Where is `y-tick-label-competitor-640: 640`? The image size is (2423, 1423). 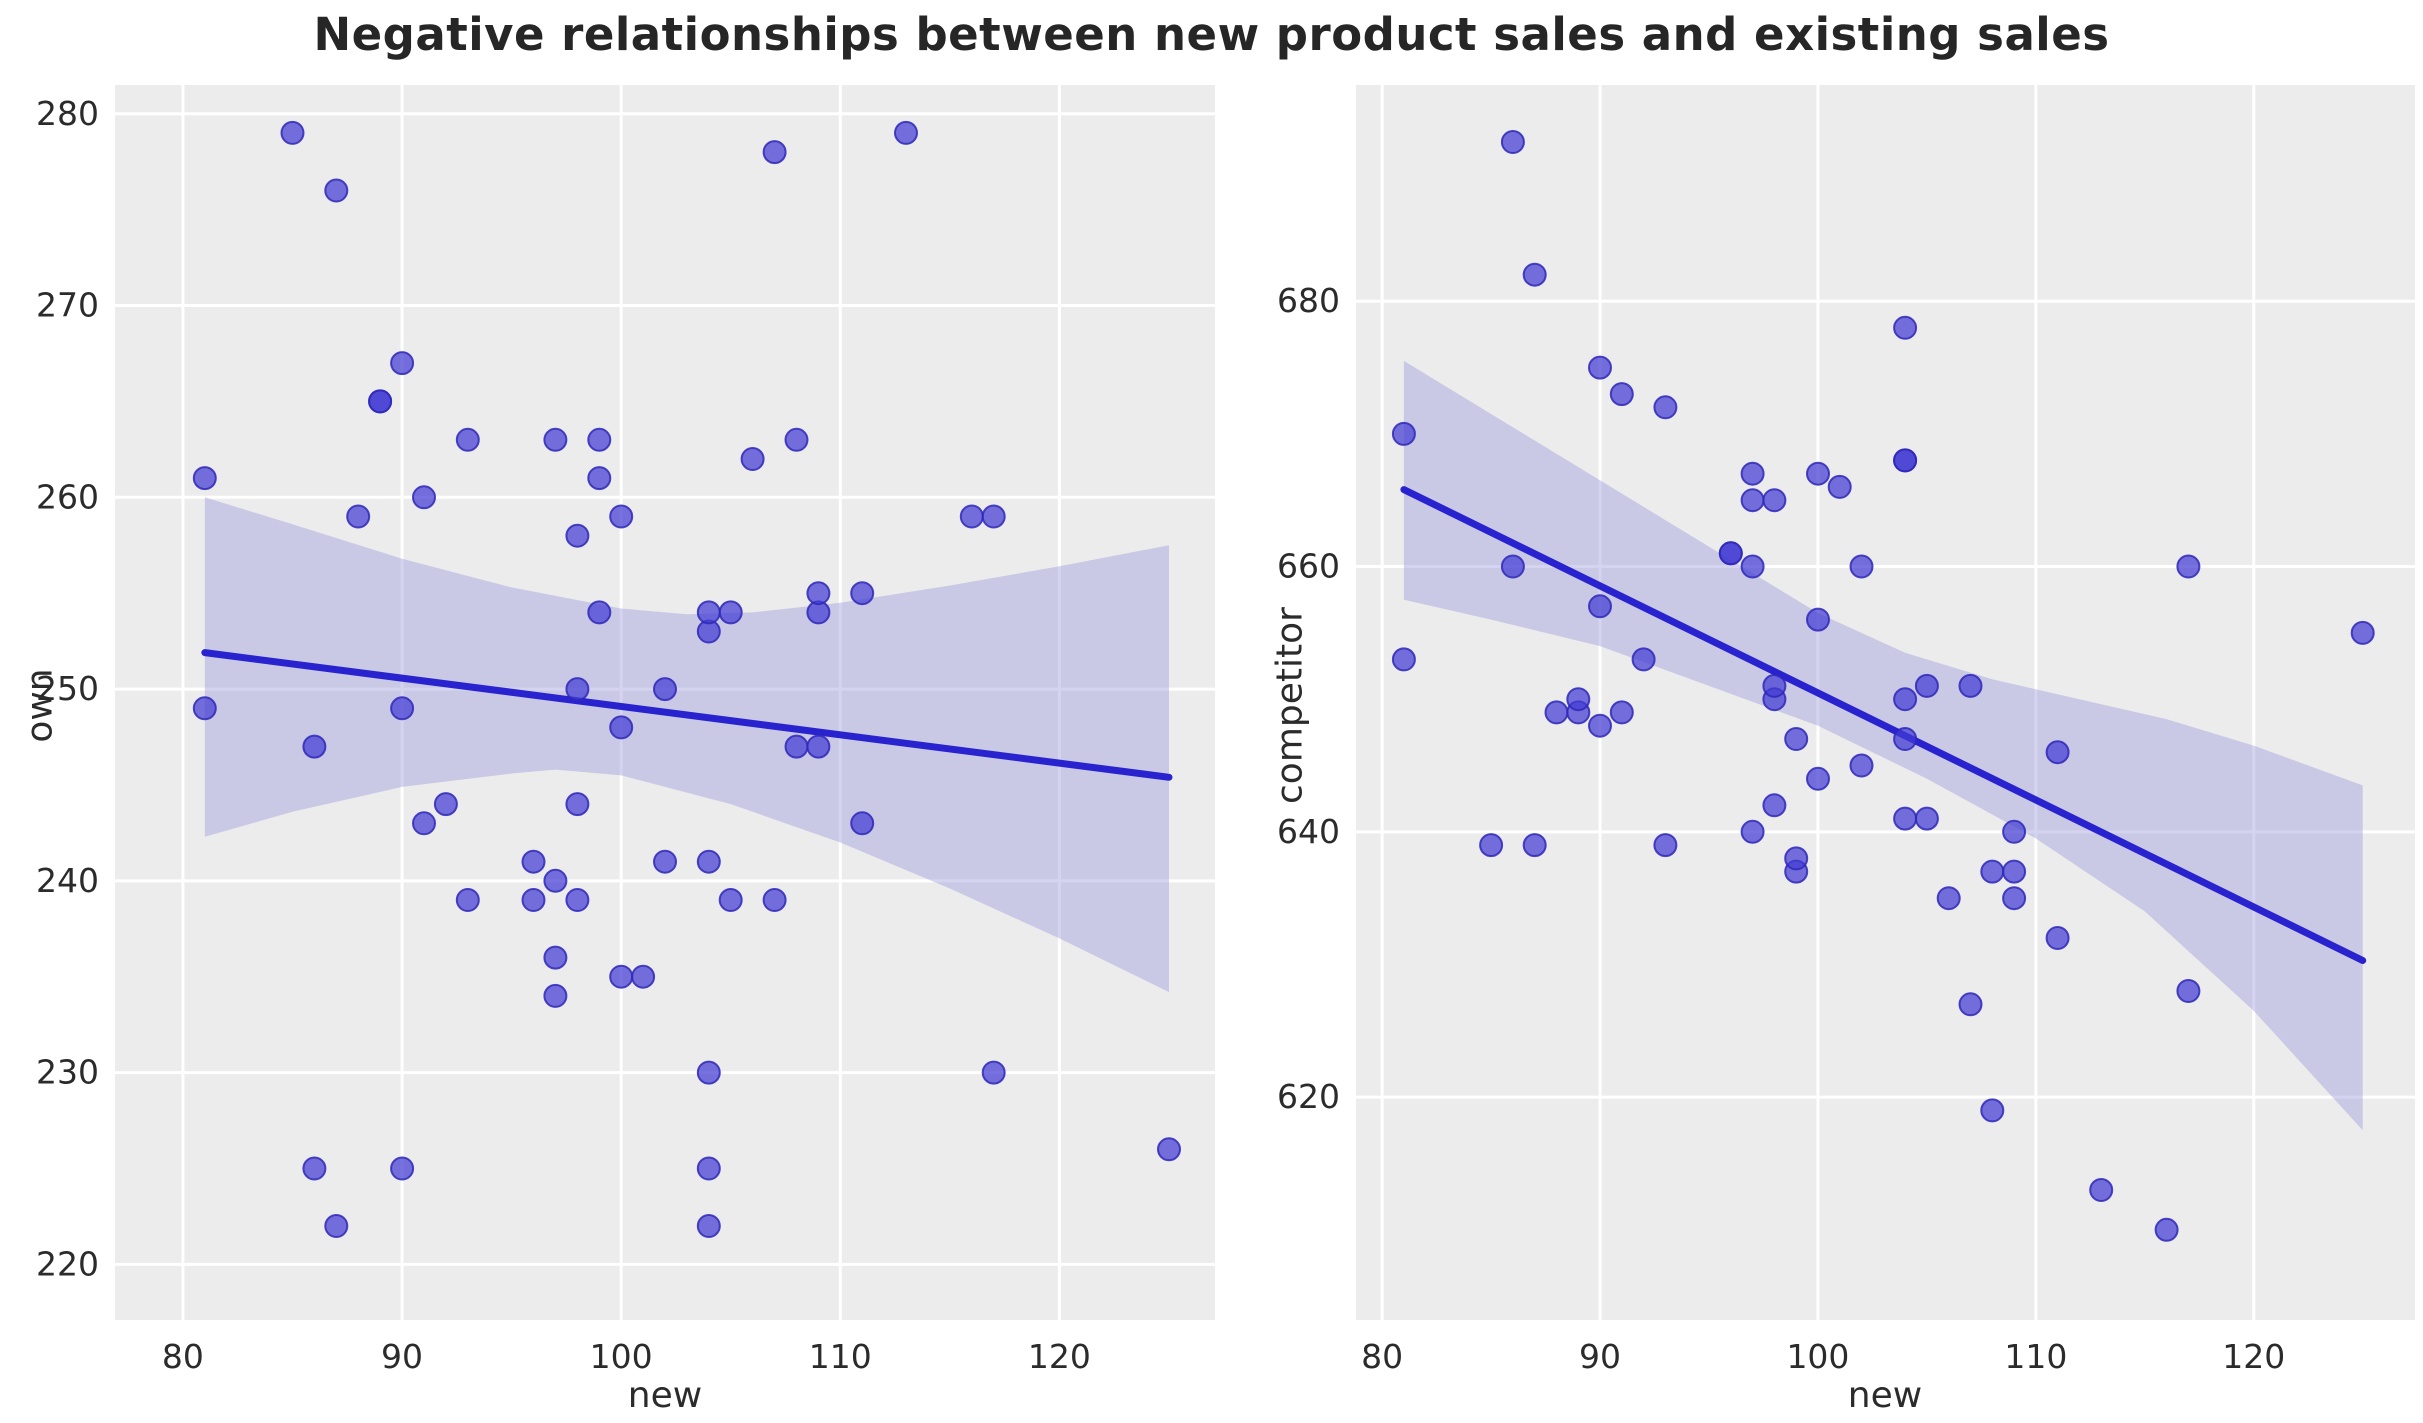 y-tick-label-competitor-640: 640 is located at coordinates (1308, 831).